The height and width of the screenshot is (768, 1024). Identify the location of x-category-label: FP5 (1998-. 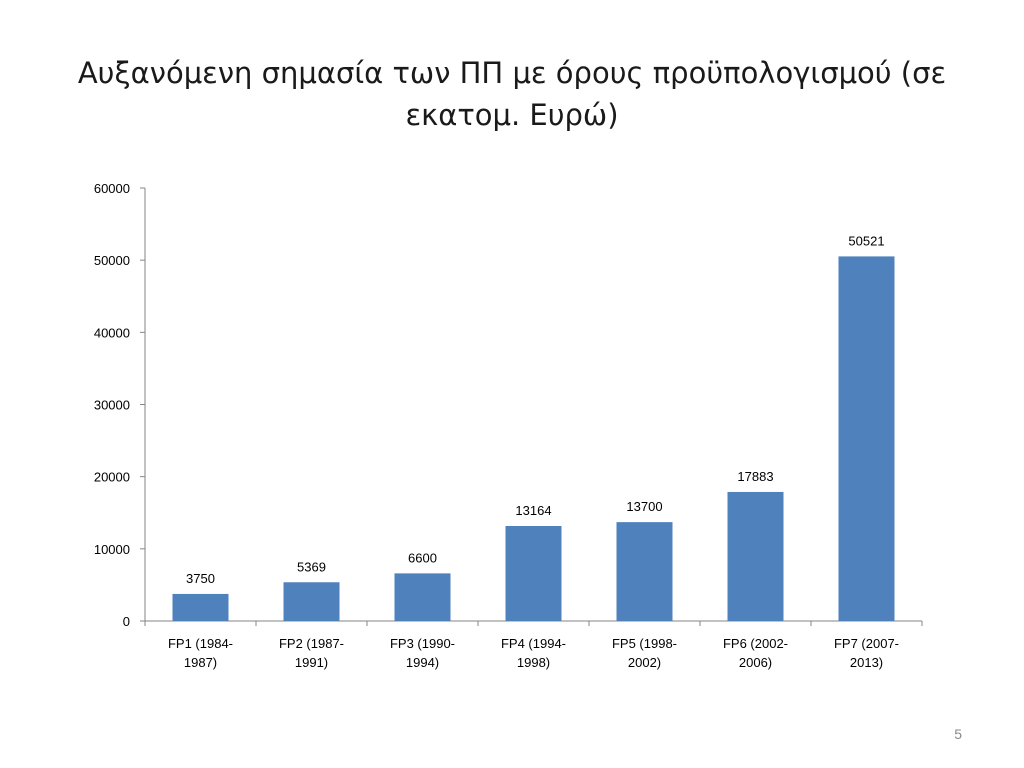
(644, 643).